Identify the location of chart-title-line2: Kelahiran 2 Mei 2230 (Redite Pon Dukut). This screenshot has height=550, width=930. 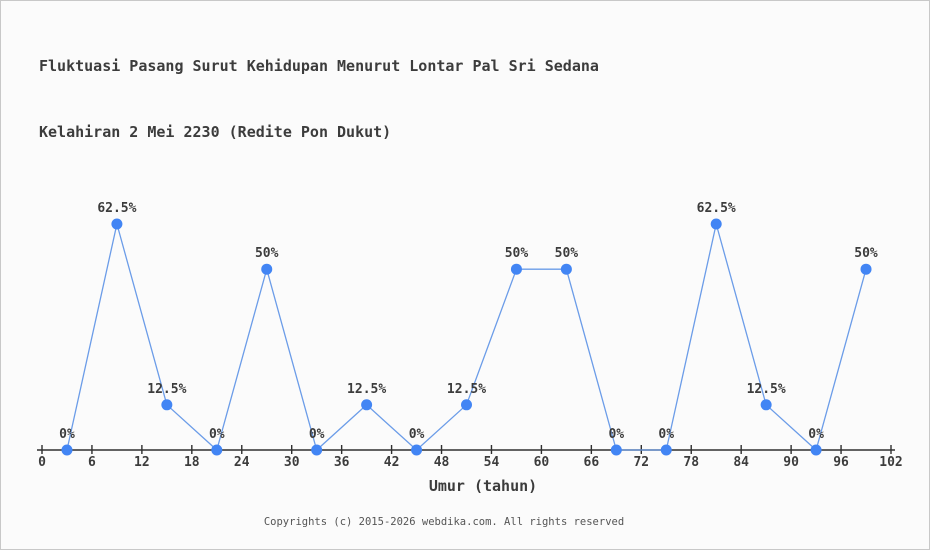
(215, 132).